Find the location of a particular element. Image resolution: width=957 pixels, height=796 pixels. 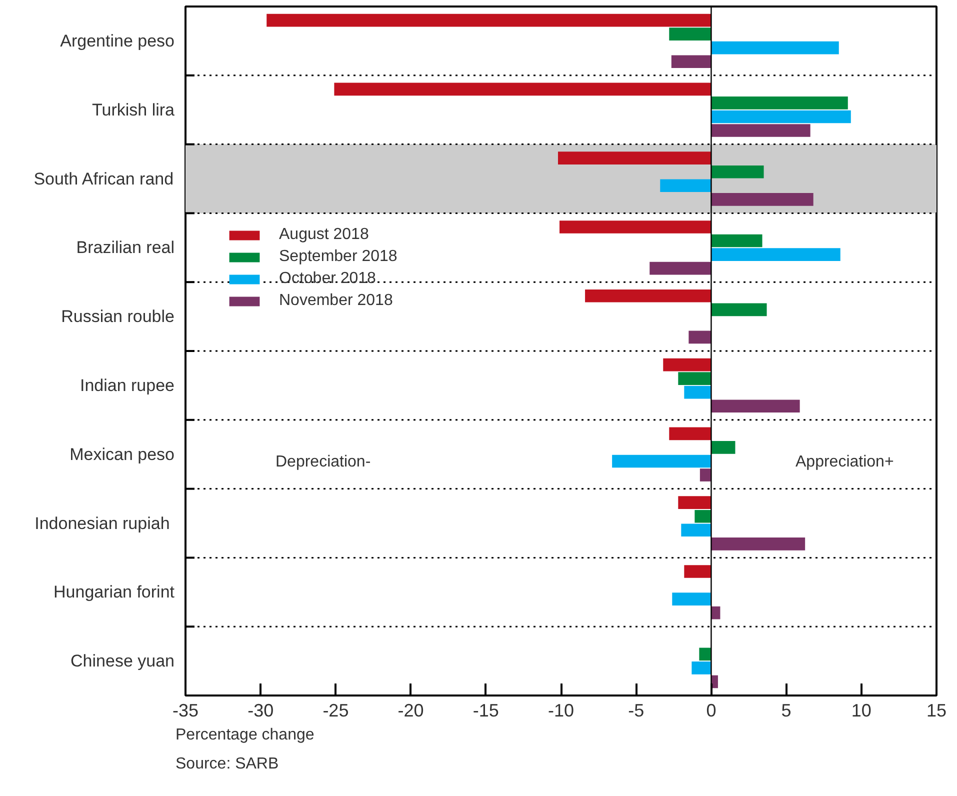

x-tick-label: 15 is located at coordinates (936, 710).